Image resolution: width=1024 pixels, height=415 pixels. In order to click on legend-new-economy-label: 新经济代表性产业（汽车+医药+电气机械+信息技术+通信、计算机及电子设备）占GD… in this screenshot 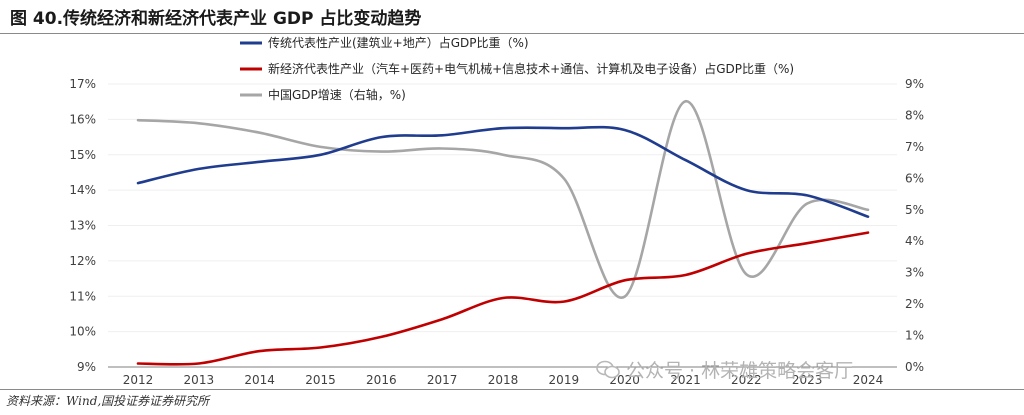, I will do `click(531, 68)`.